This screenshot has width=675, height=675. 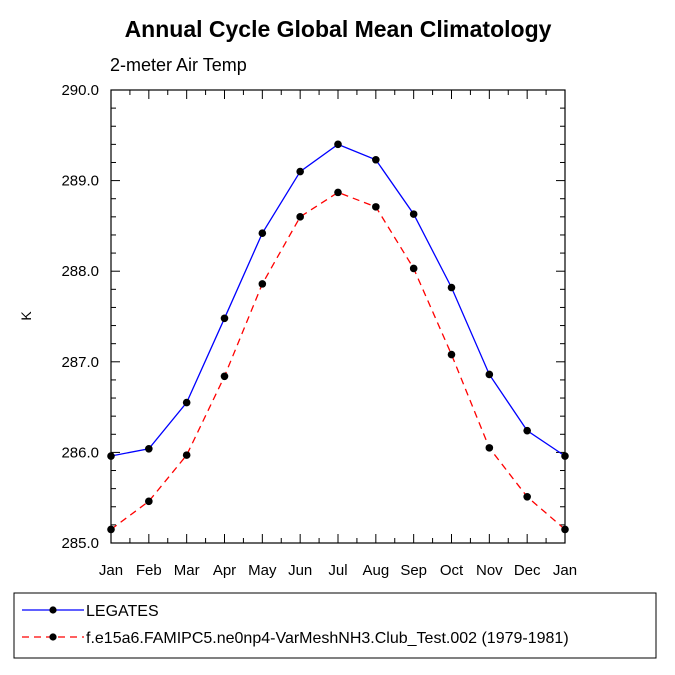 I want to click on x-tick-label: Sep, so click(x=413, y=570).